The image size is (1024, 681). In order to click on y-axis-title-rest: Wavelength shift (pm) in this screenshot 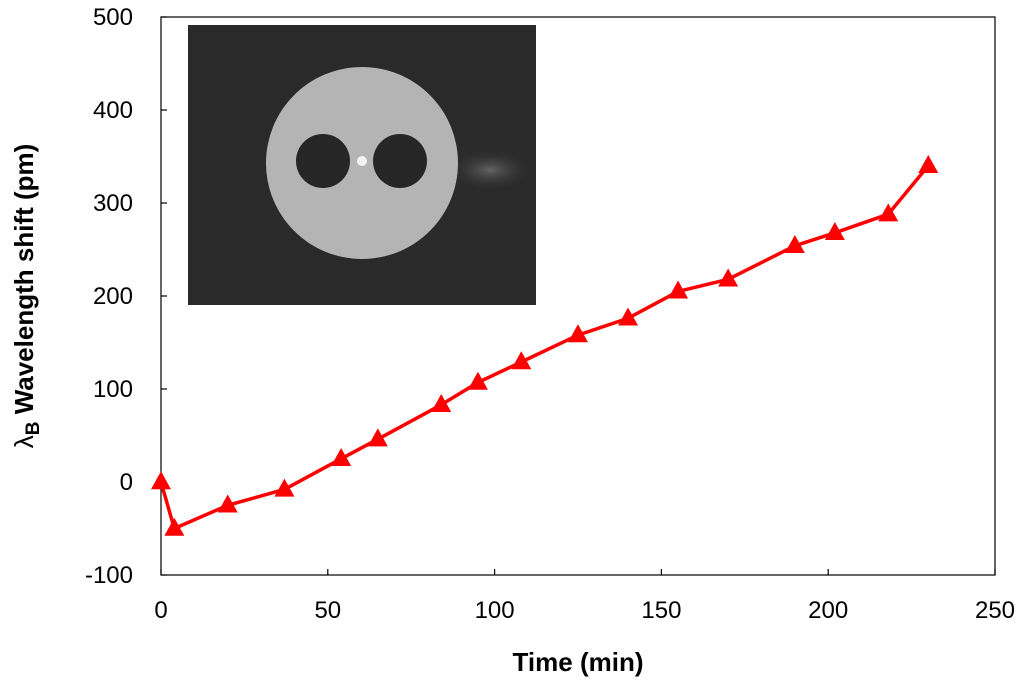, I will do `click(24, 283)`.